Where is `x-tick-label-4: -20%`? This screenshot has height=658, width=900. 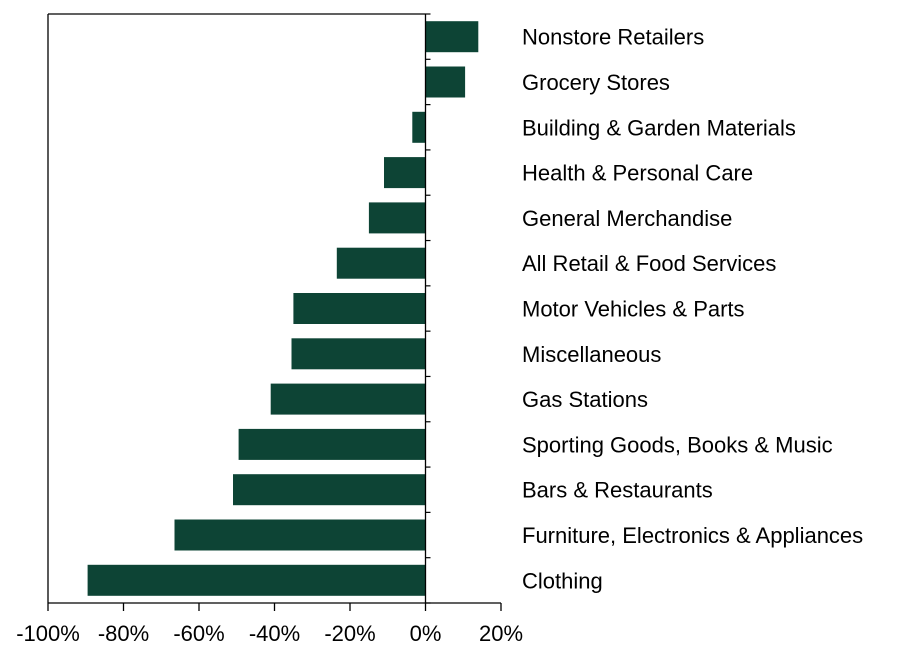
x-tick-label-4: -20% is located at coordinates (349, 633).